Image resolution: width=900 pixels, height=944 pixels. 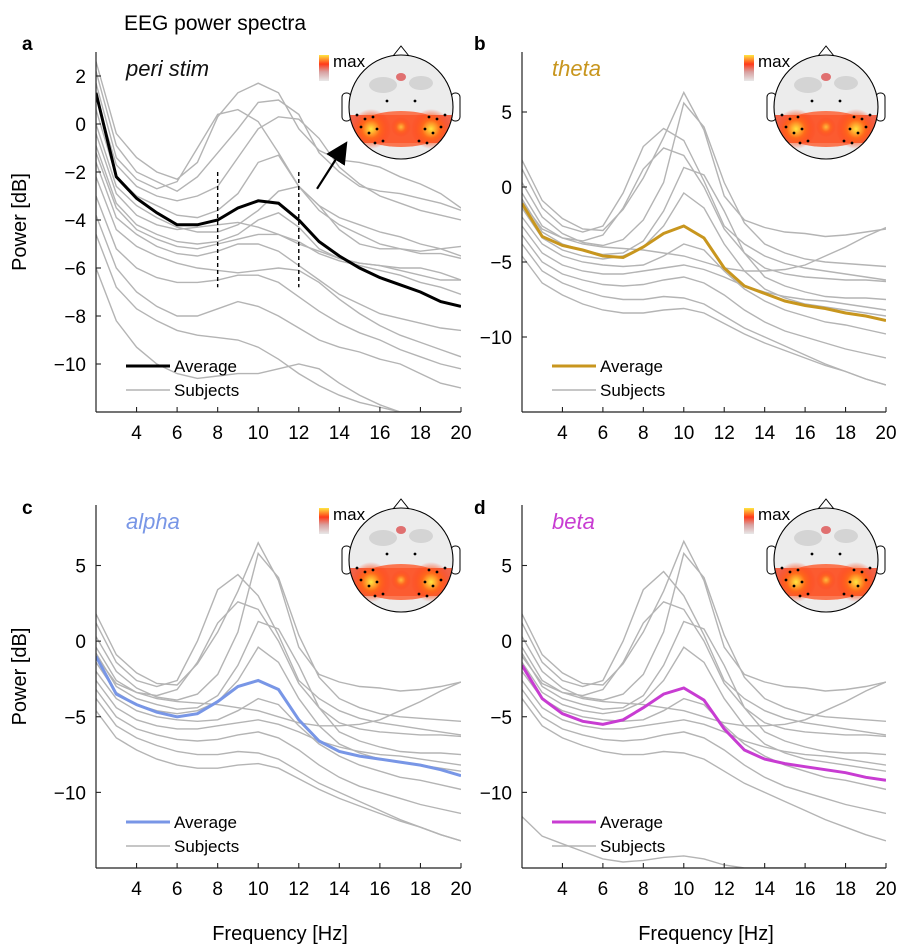 What do you see at coordinates (506, 567) in the screenshot?
I see `y-tick-label: 5` at bounding box center [506, 567].